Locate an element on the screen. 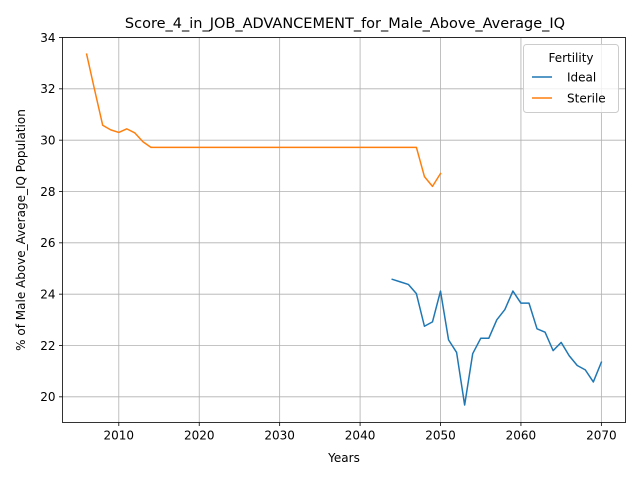 This screenshot has width=640, height=480. y-tick-label: 22 is located at coordinates (47, 346).